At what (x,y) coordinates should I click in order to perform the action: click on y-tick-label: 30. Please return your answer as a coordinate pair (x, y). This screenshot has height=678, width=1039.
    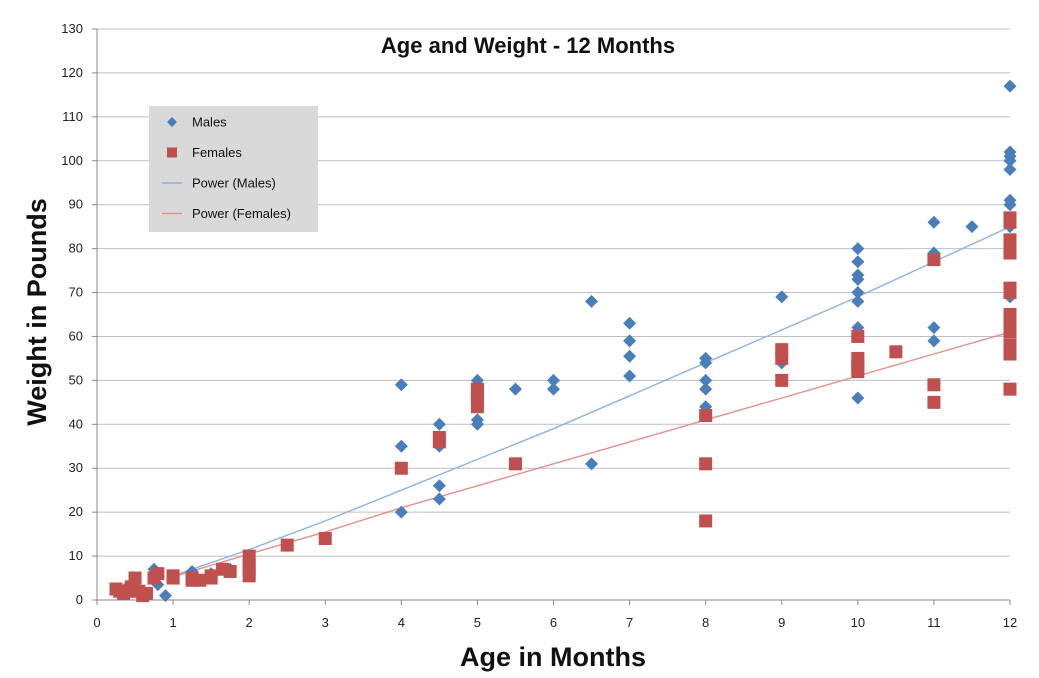
    Looking at the image, I should click on (76, 467).